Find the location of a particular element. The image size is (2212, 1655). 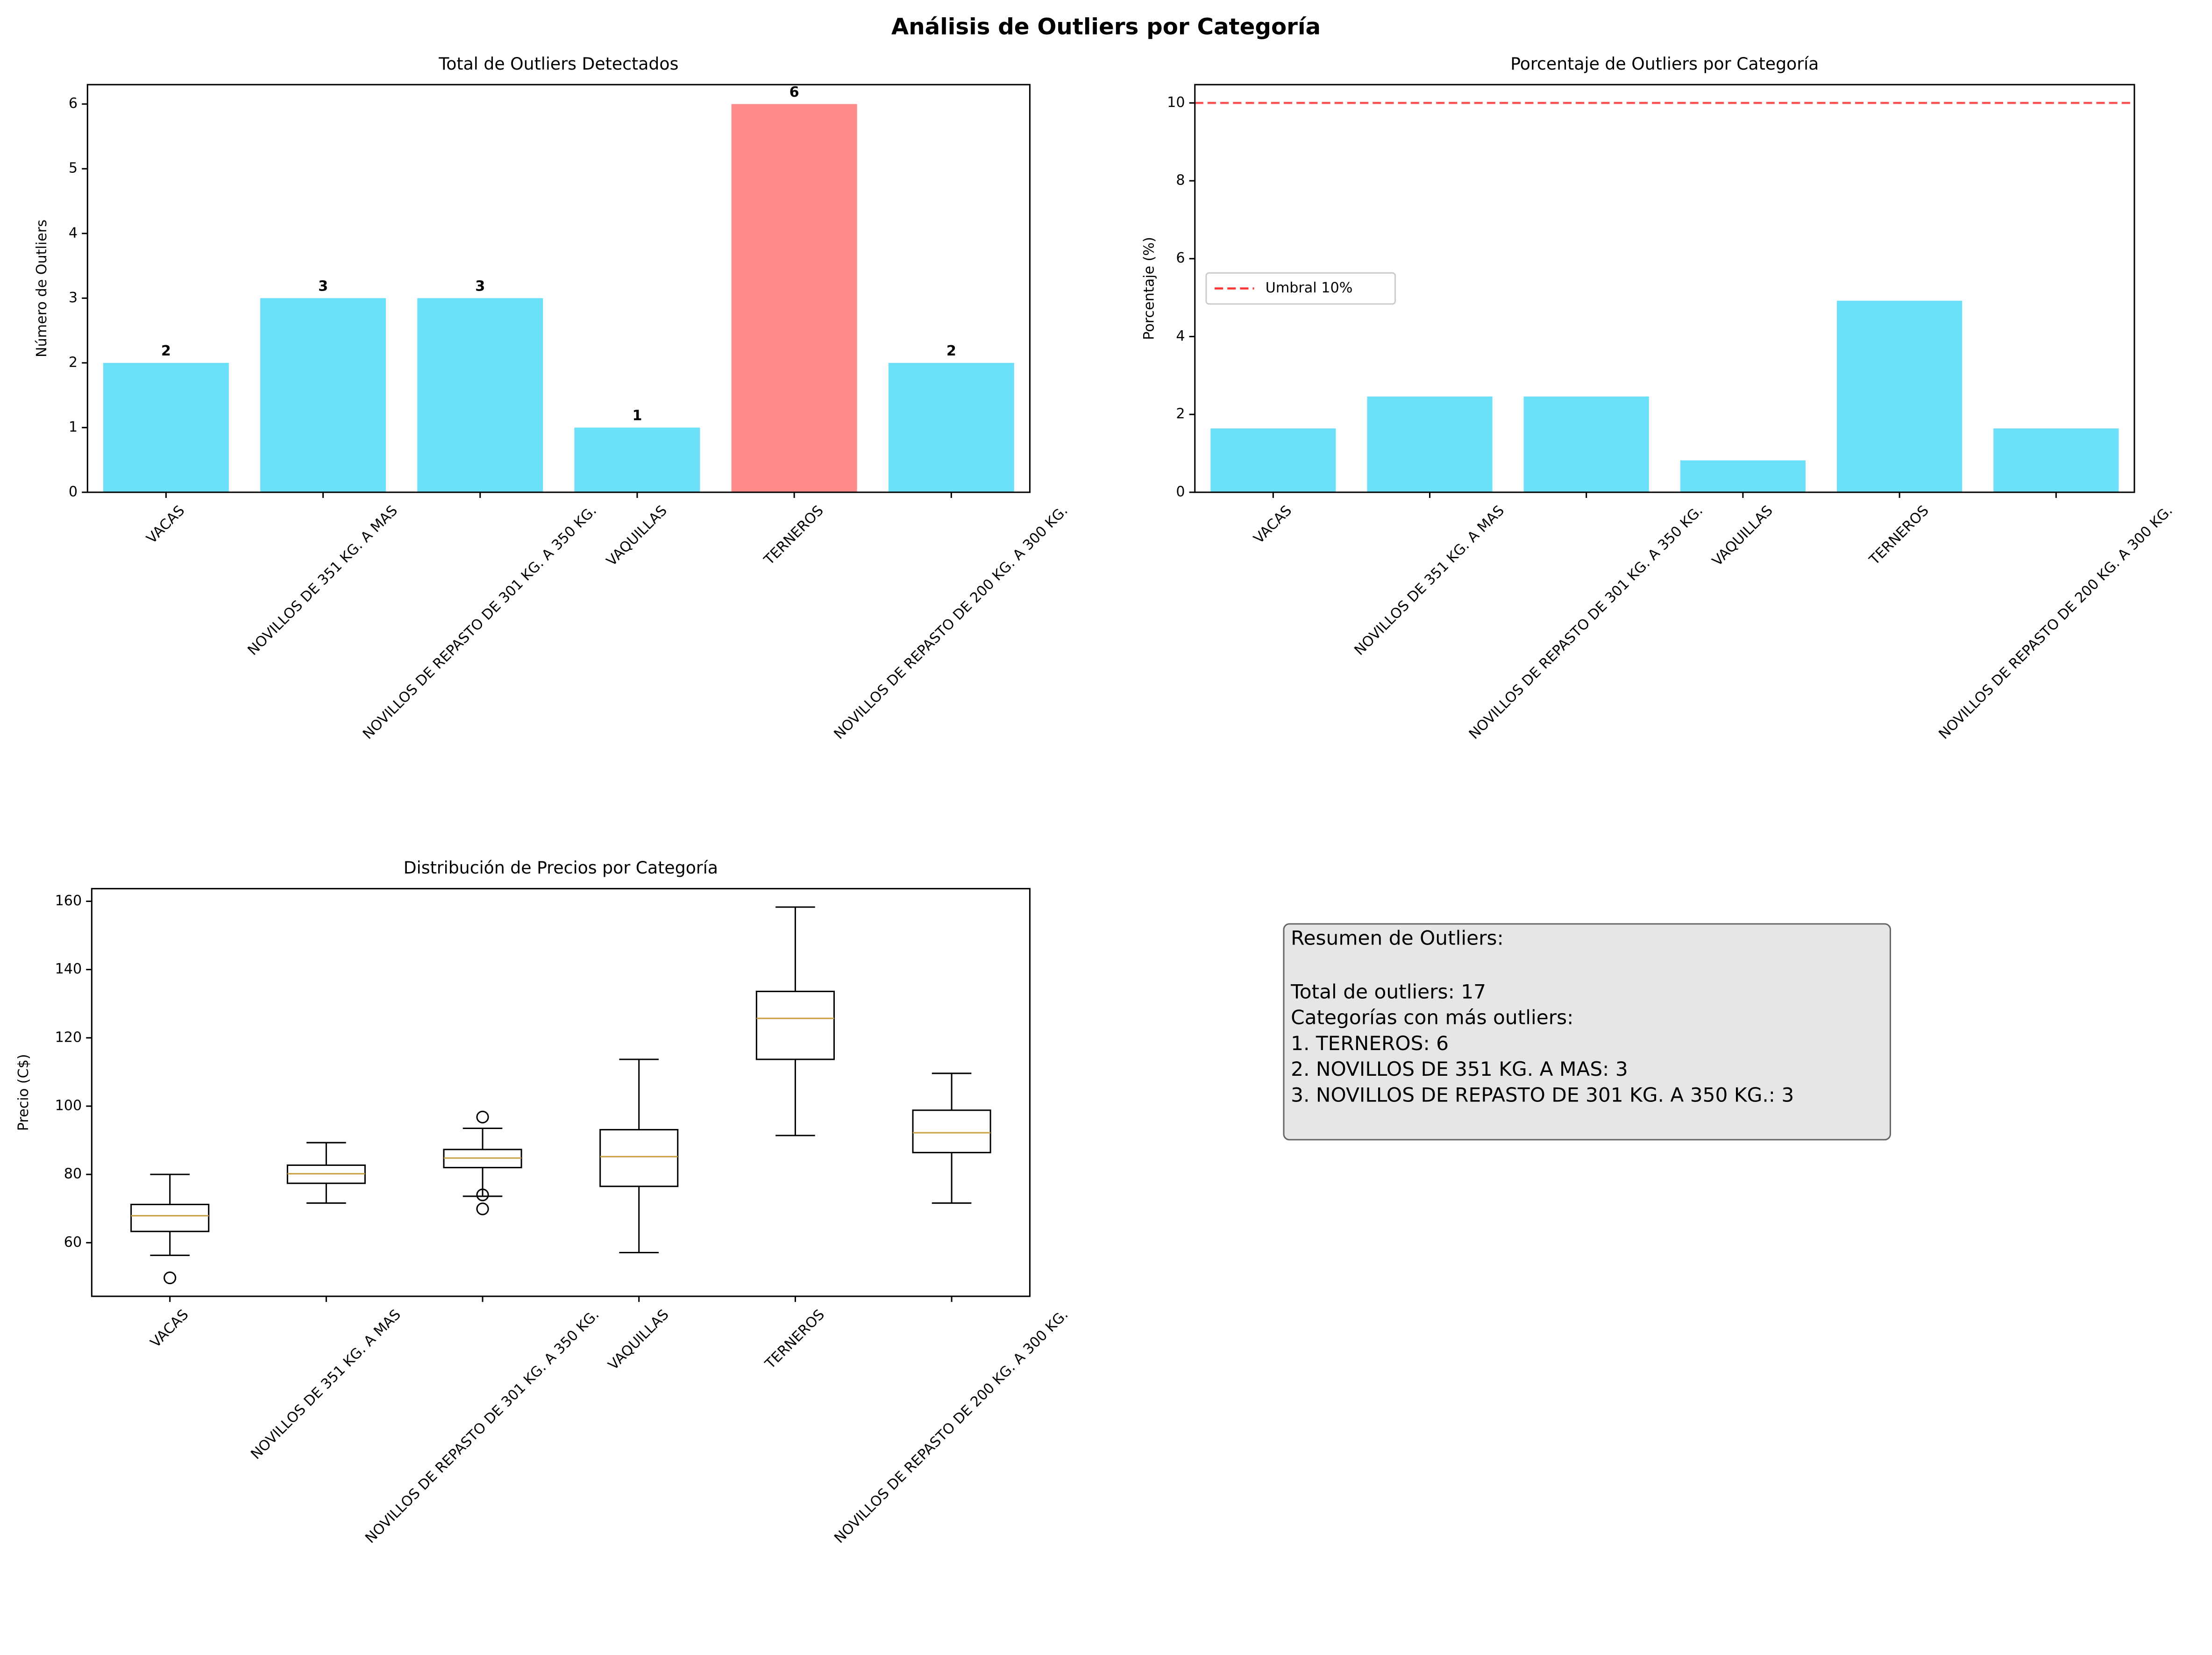

y-tick-label: 3 is located at coordinates (74, 298).